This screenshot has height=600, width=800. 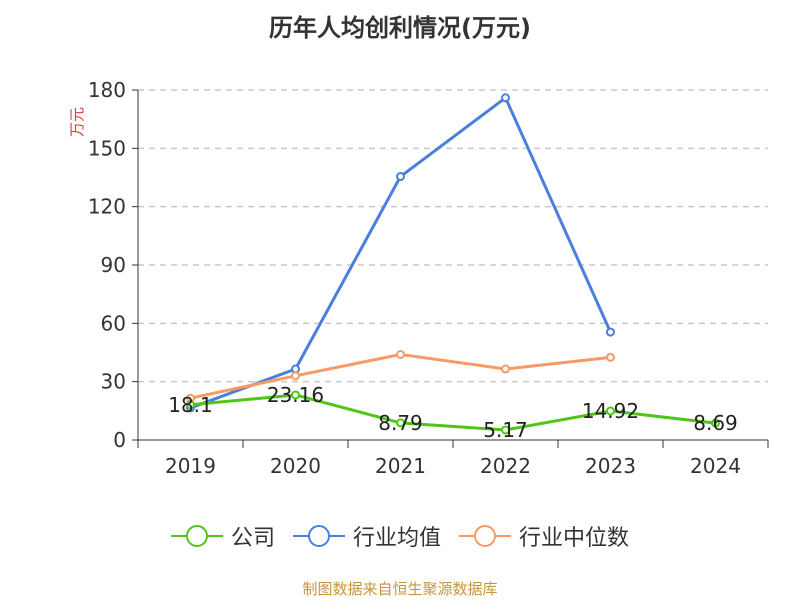 I want to click on y-tick-label: 180, so click(x=107, y=90).